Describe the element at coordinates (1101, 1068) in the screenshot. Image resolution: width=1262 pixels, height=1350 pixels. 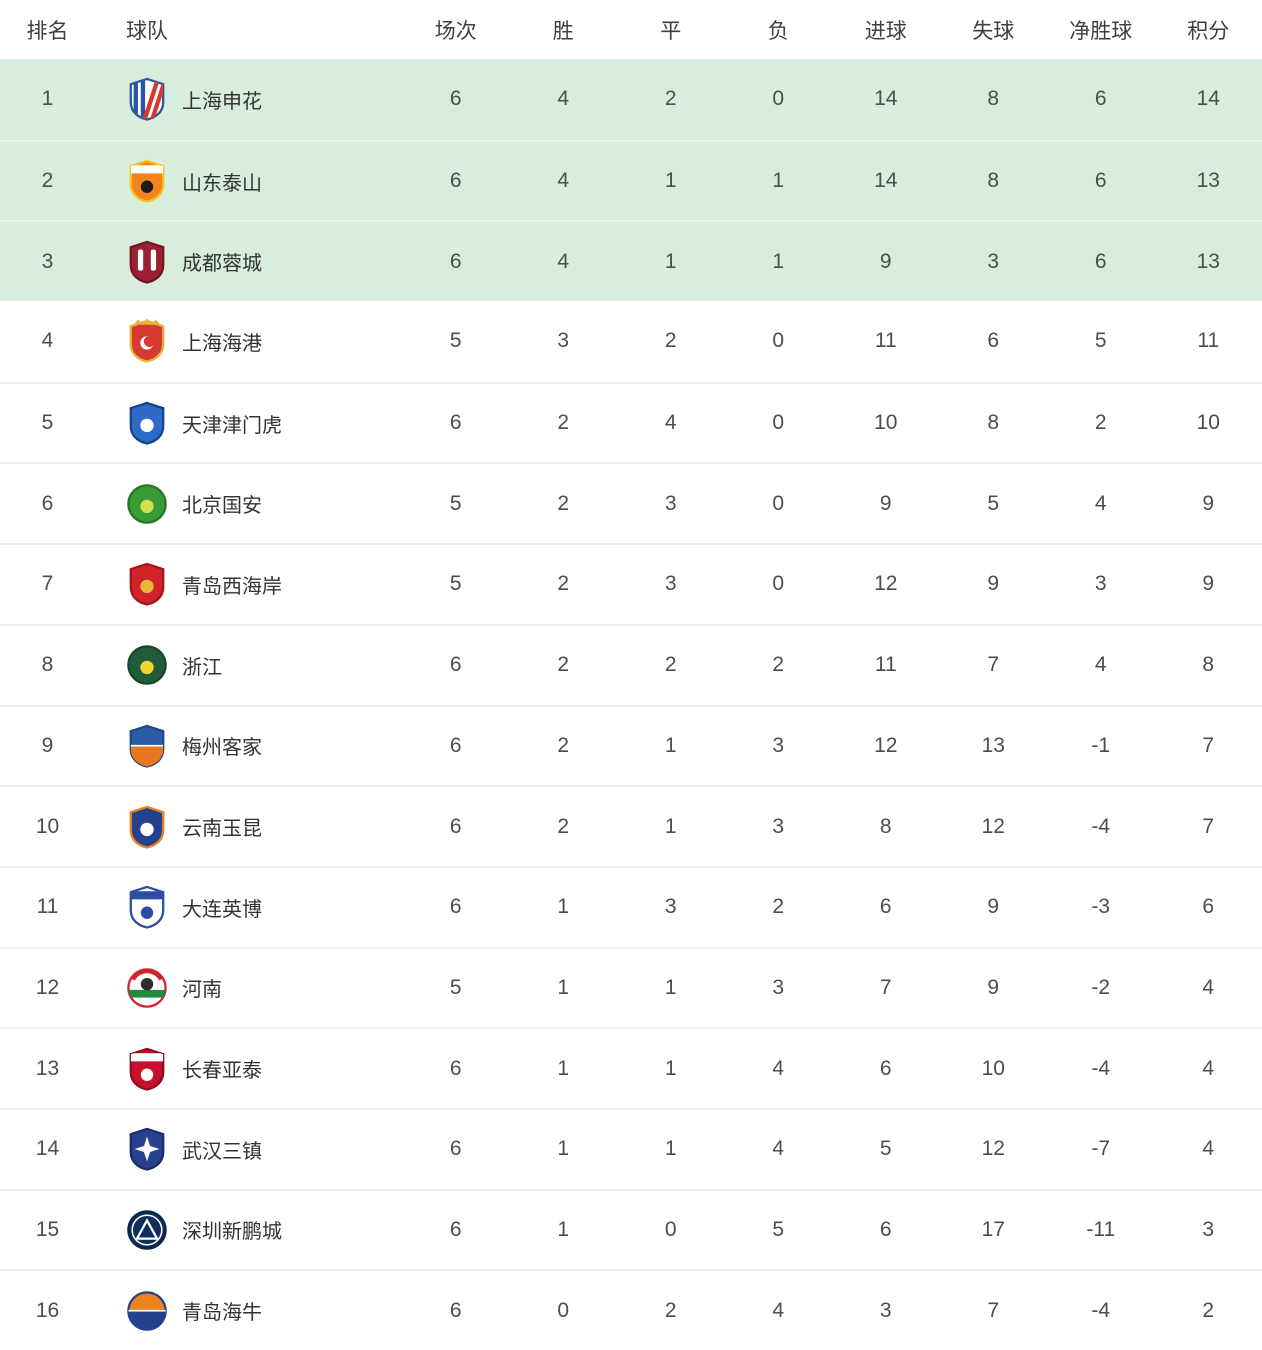
I see `goal_diff-cell: -4` at that location.